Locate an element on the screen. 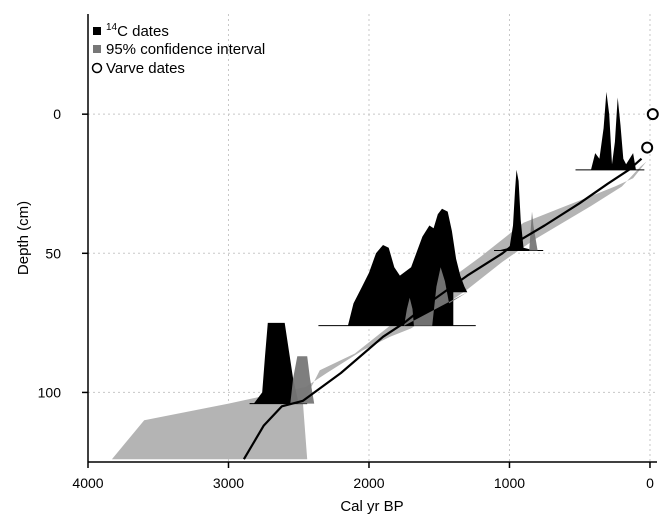  legend-ci-swatch is located at coordinates (97, 49).